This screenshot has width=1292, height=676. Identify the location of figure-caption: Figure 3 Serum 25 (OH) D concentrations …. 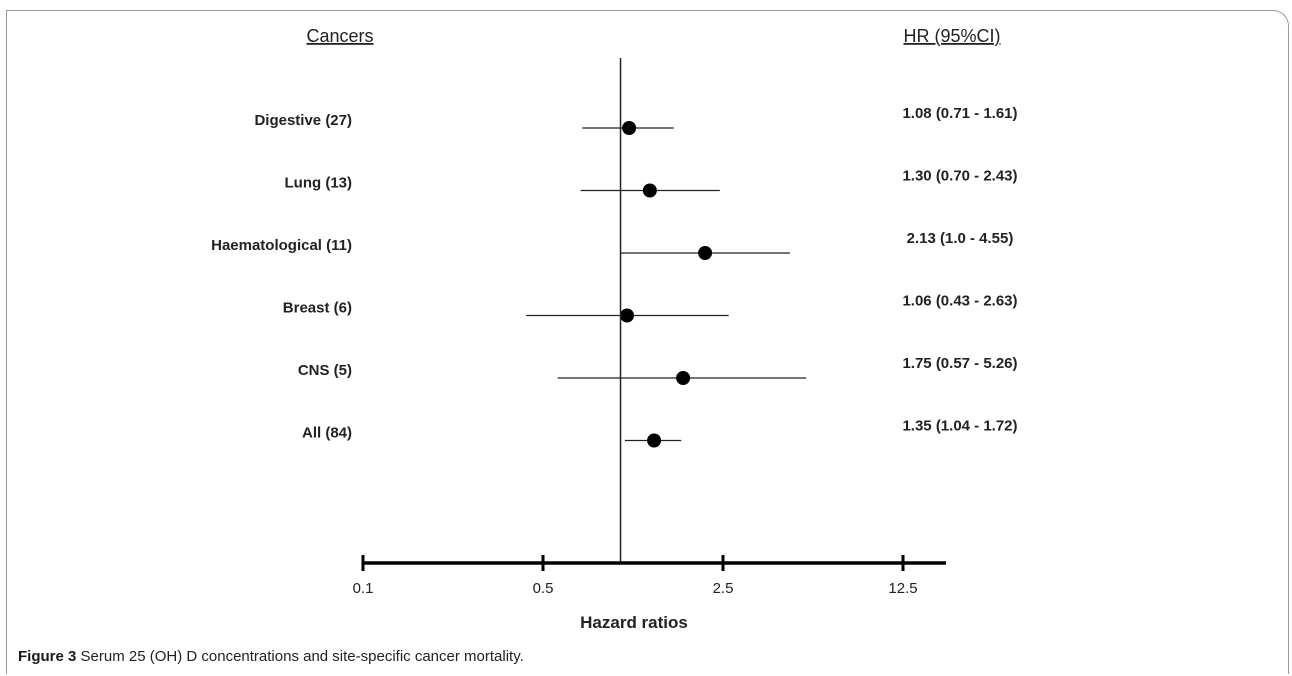
(271, 656).